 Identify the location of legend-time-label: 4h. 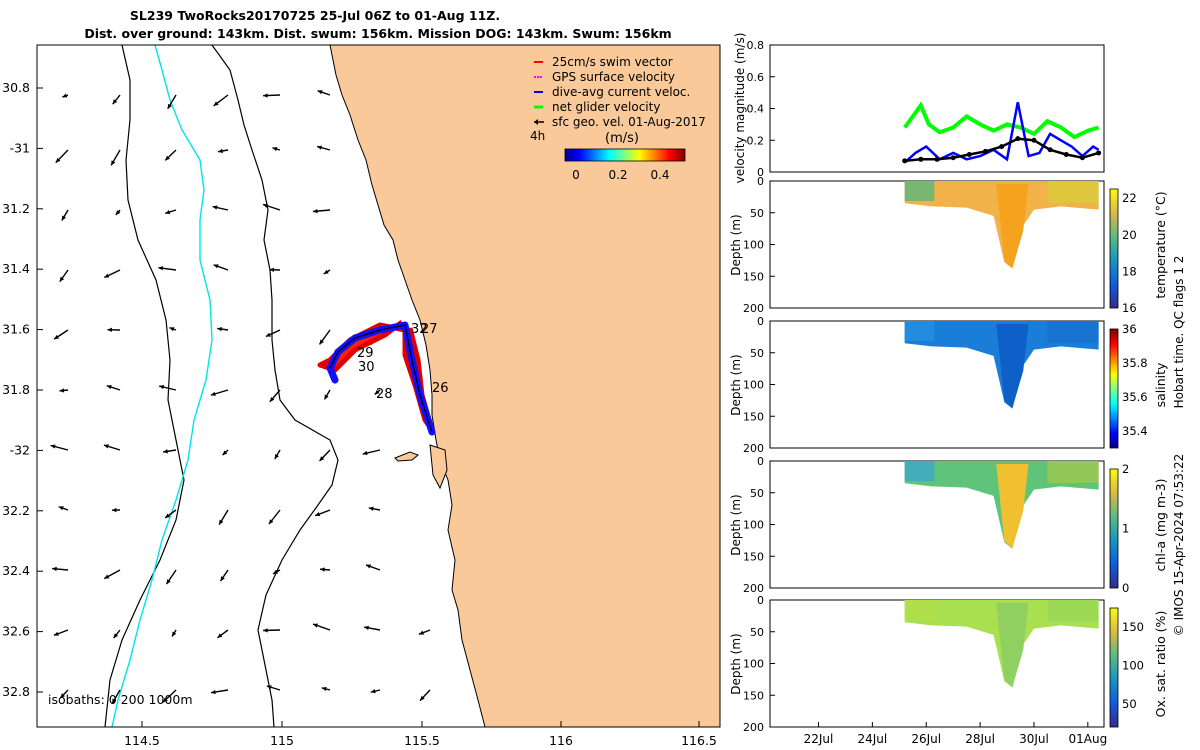
(537, 136).